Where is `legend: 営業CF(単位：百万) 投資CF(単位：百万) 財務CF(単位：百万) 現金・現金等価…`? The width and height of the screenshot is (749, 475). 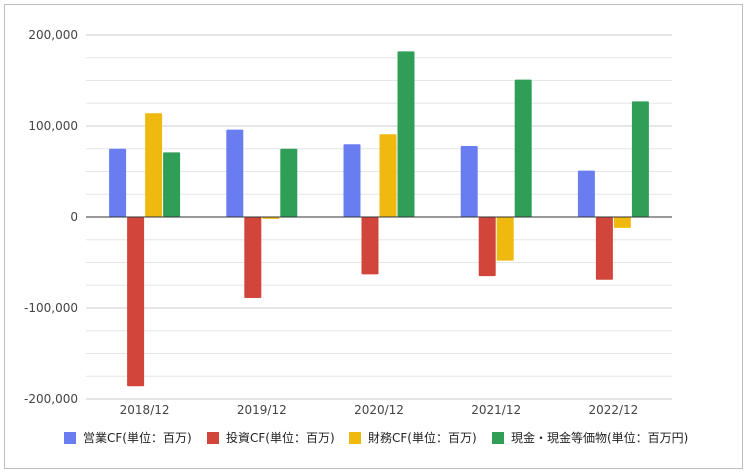
legend: 営業CF(単位：百万) 投資CF(単位：百万) 財務CF(単位：百万) 現金・現金等価… is located at coordinates (376, 437).